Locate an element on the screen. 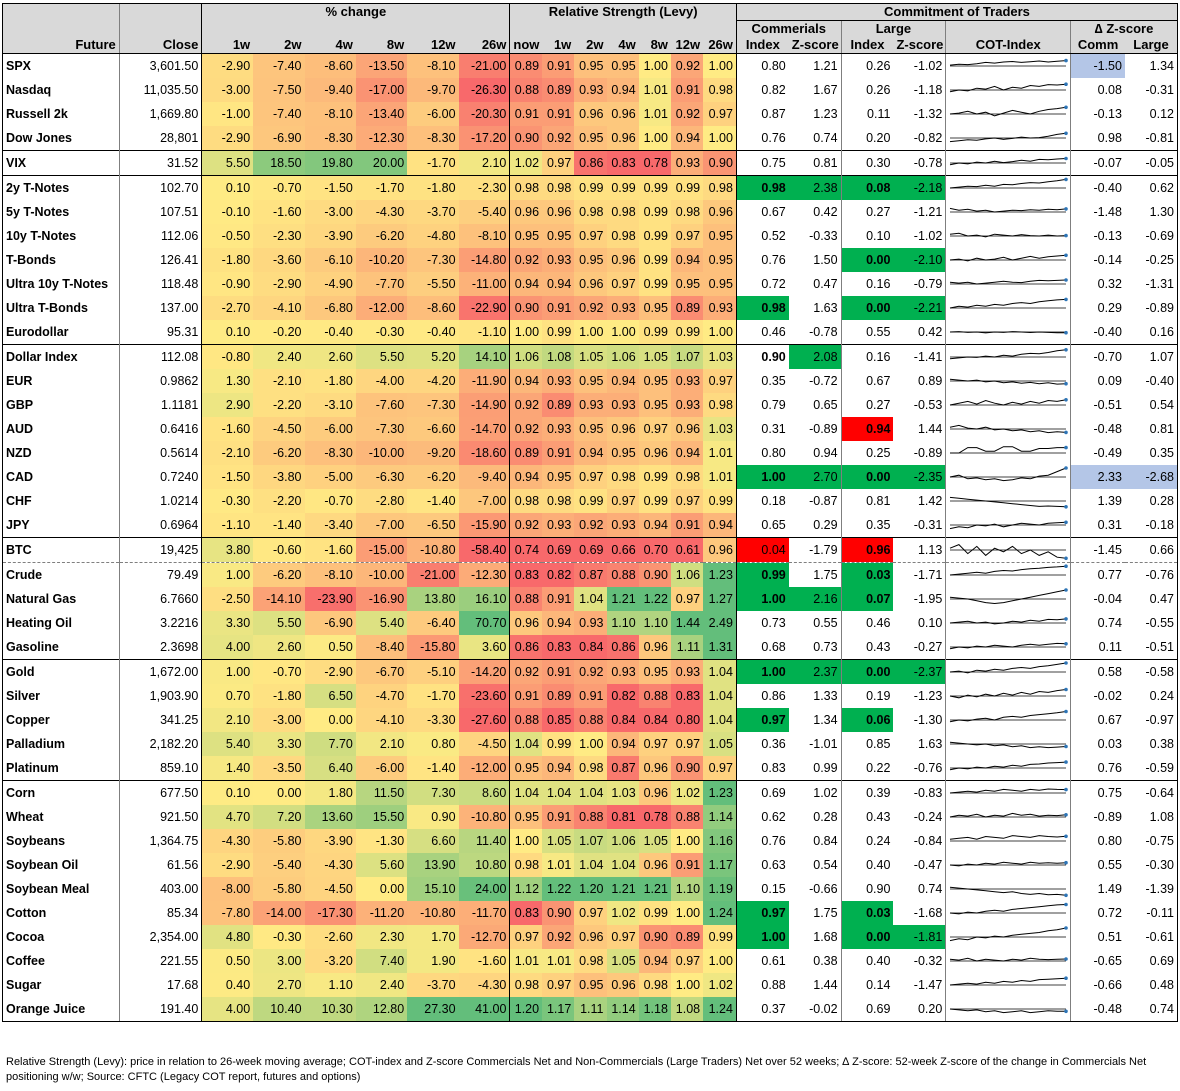 The image size is (1180, 1091). pct-change-cell: -7.30 is located at coordinates (433, 260).